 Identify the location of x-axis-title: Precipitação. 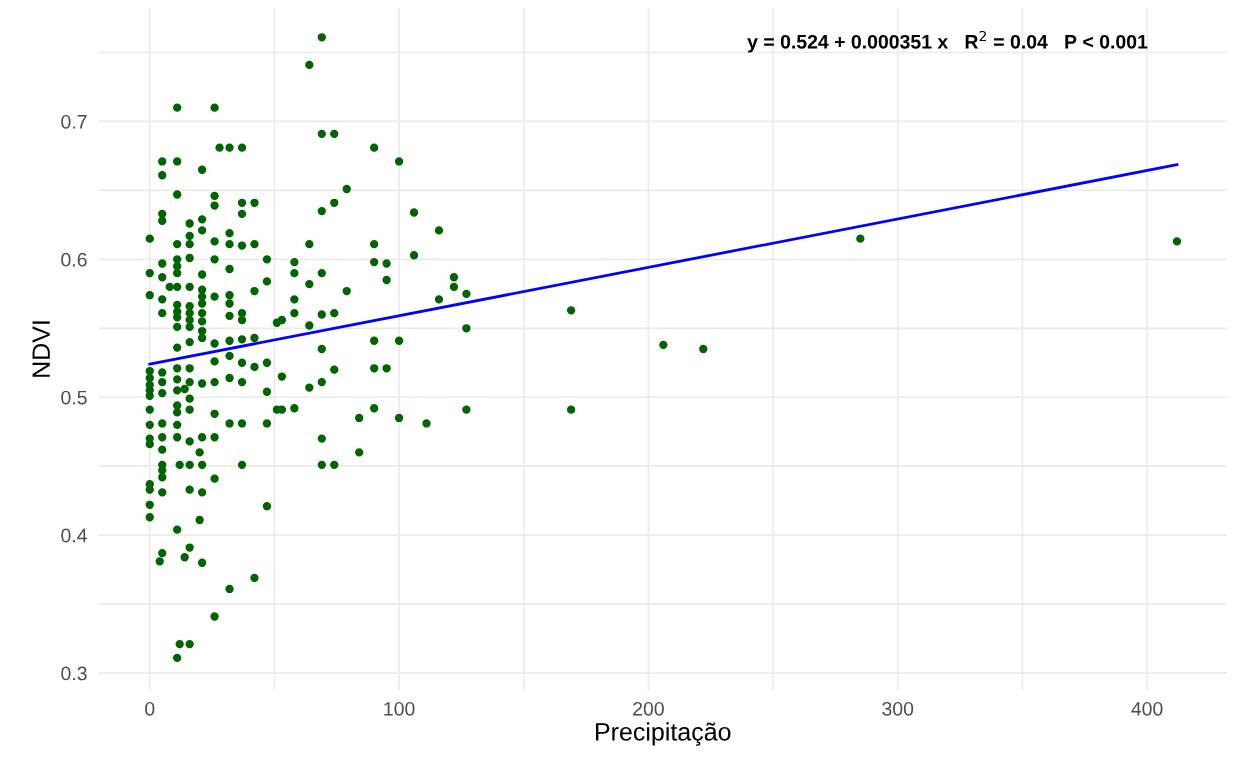
(663, 734).